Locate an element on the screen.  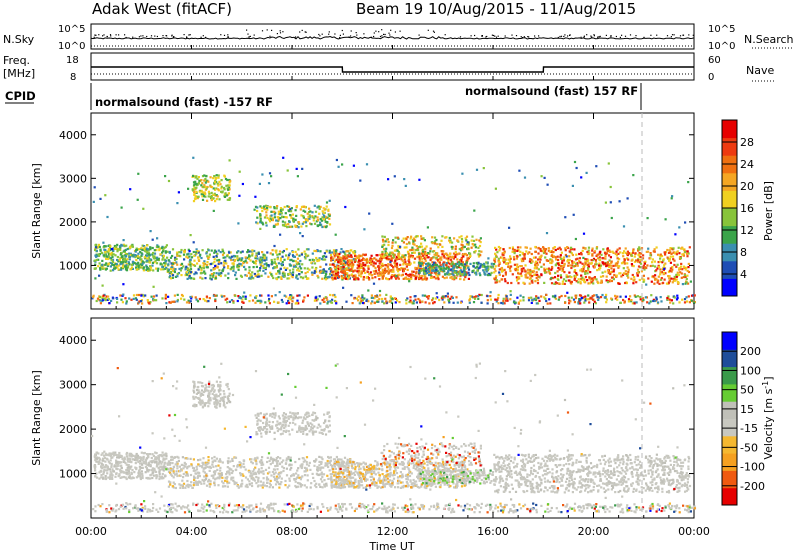
ytick-label: 1000 is located at coordinates (73, 265).